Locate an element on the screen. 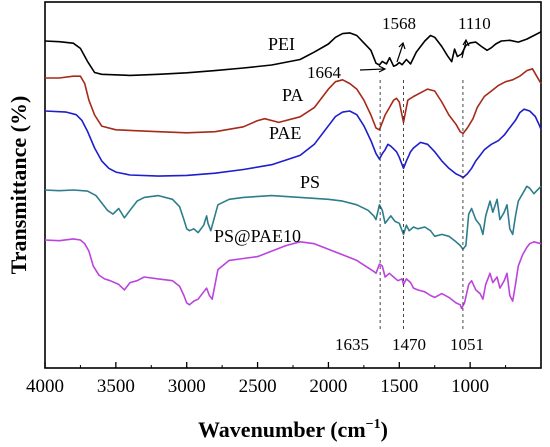 The height and width of the screenshot is (447, 550). series-label-pa: PA is located at coordinates (292, 95).